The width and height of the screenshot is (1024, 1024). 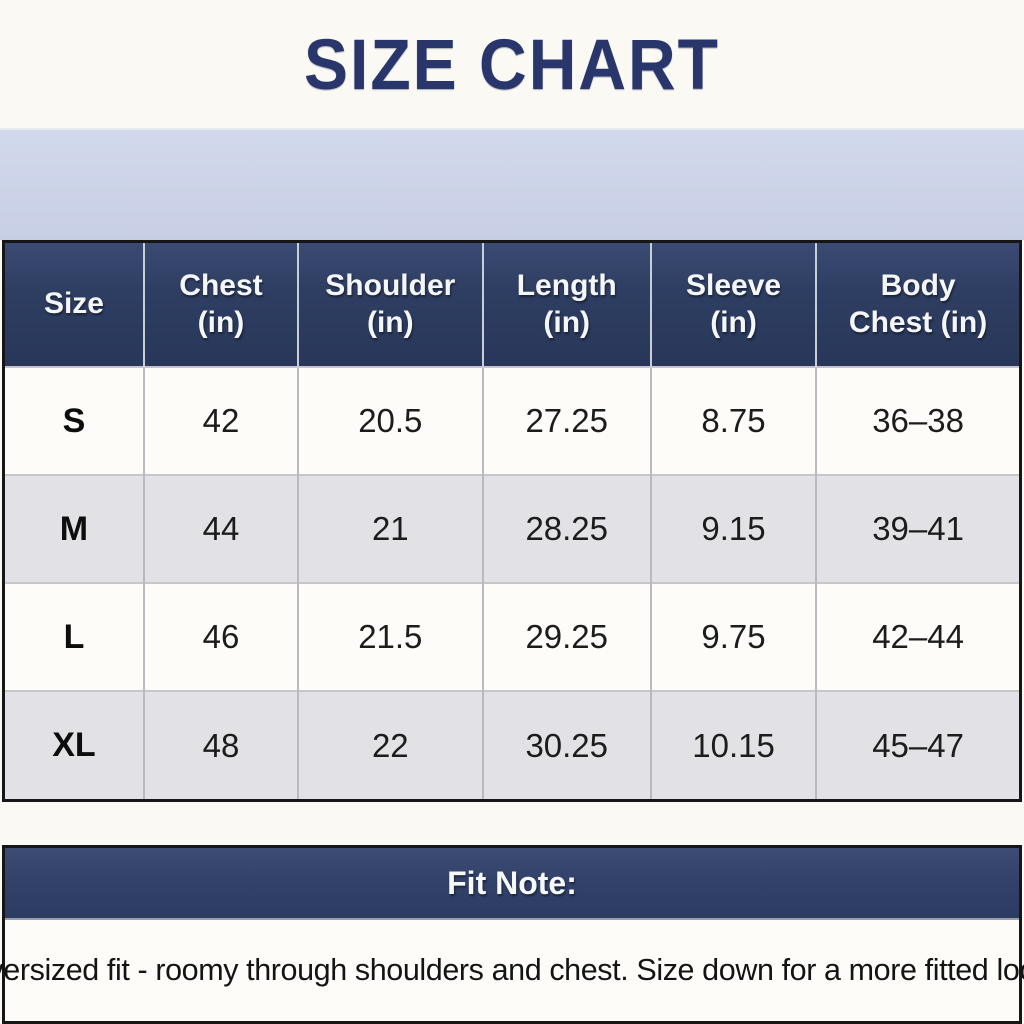 What do you see at coordinates (220, 420) in the screenshot?
I see `chest-value: 42` at bounding box center [220, 420].